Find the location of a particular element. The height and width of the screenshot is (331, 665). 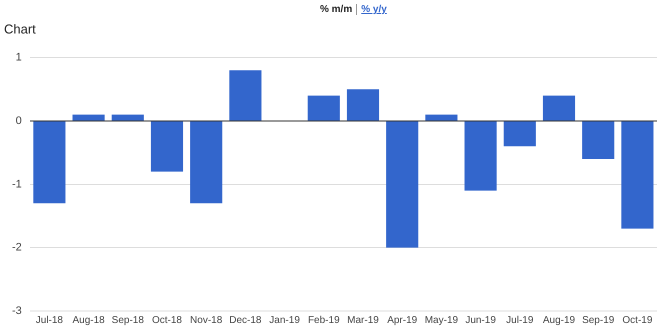

x-tick-label: Mar-19 is located at coordinates (363, 320).